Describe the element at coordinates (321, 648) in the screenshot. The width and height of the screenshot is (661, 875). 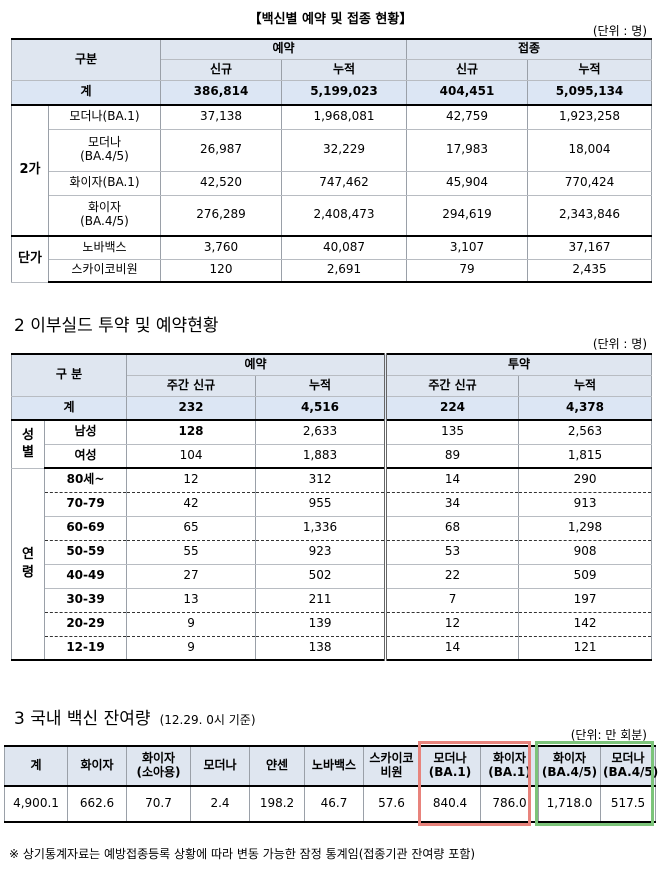
I see `cell: 138` at that location.